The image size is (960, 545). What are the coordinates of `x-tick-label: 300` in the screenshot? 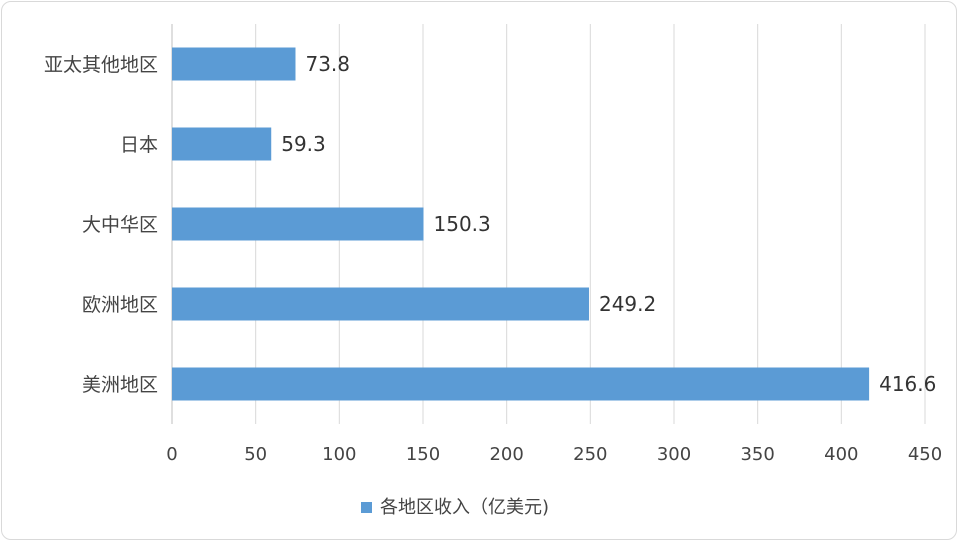 It's located at (674, 454).